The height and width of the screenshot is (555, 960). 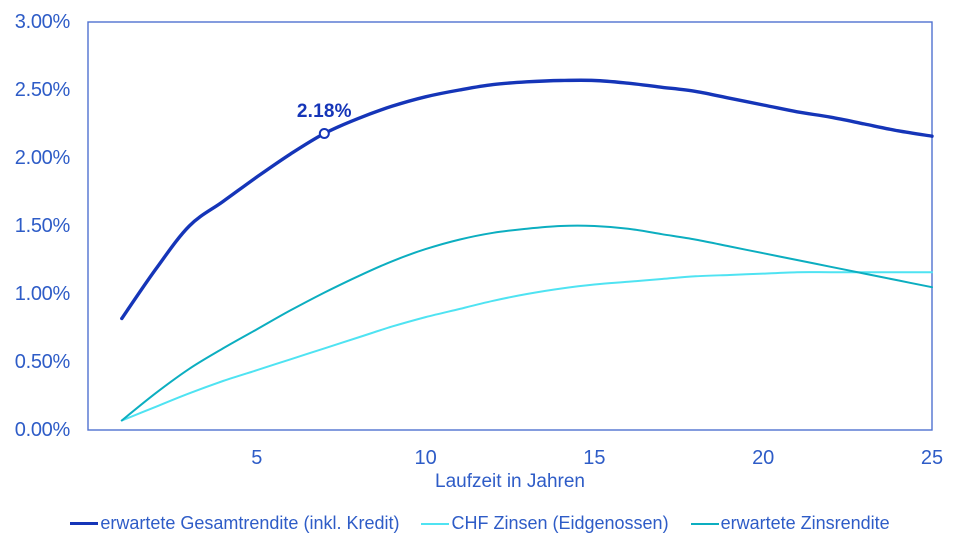 What do you see at coordinates (560, 523) in the screenshot?
I see `legend-label-chf-zinsen: CHF Zinsen (Eidgenossen)` at bounding box center [560, 523].